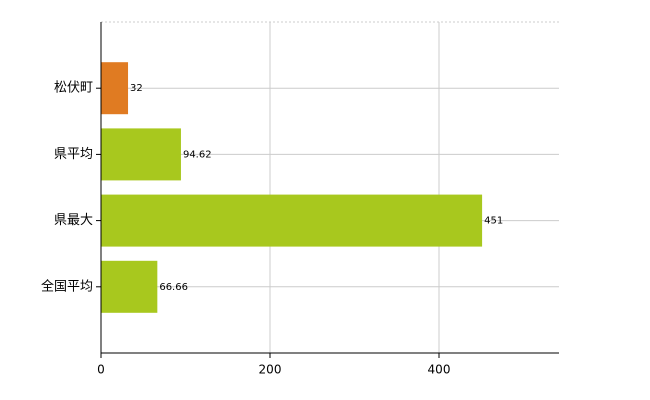 Image resolution: width=650 pixels, height=400 pixels. What do you see at coordinates (101, 370) in the screenshot?
I see `x-tick-label: 0` at bounding box center [101, 370].